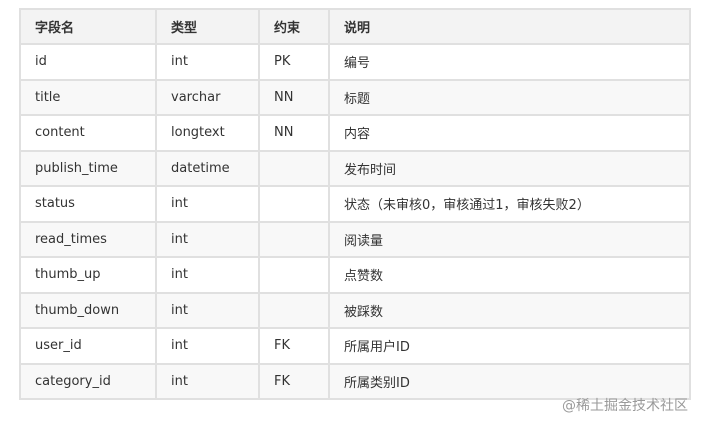 This screenshot has height=427, width=702. What do you see at coordinates (509, 381) in the screenshot?
I see `cell-description: 所属类别ID` at bounding box center [509, 381].